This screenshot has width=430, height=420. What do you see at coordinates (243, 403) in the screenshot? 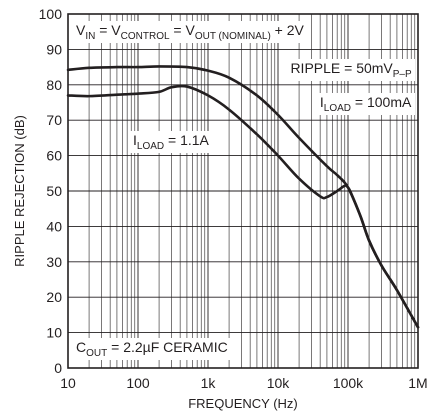
I see `x-axis-label: FREQUENCY (Hz)` at bounding box center [243, 403].